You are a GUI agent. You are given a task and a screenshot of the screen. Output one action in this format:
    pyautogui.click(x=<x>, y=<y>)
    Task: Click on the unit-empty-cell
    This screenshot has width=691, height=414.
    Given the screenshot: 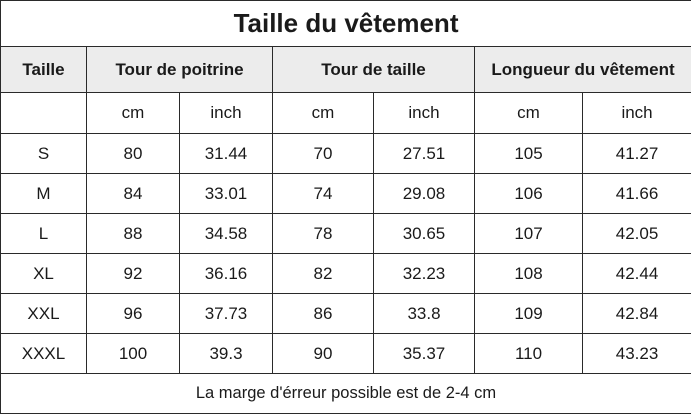 What is the action you would take?
    pyautogui.click(x=44, y=113)
    